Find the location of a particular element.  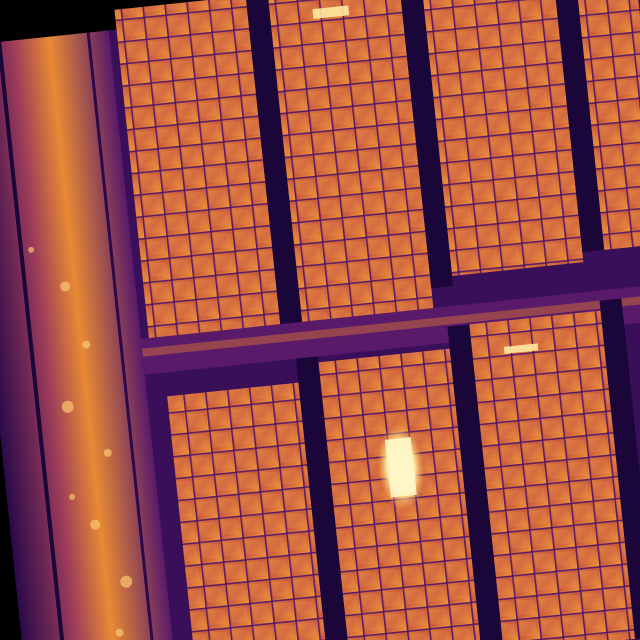

hotspot-small is located at coordinates (331, 12).